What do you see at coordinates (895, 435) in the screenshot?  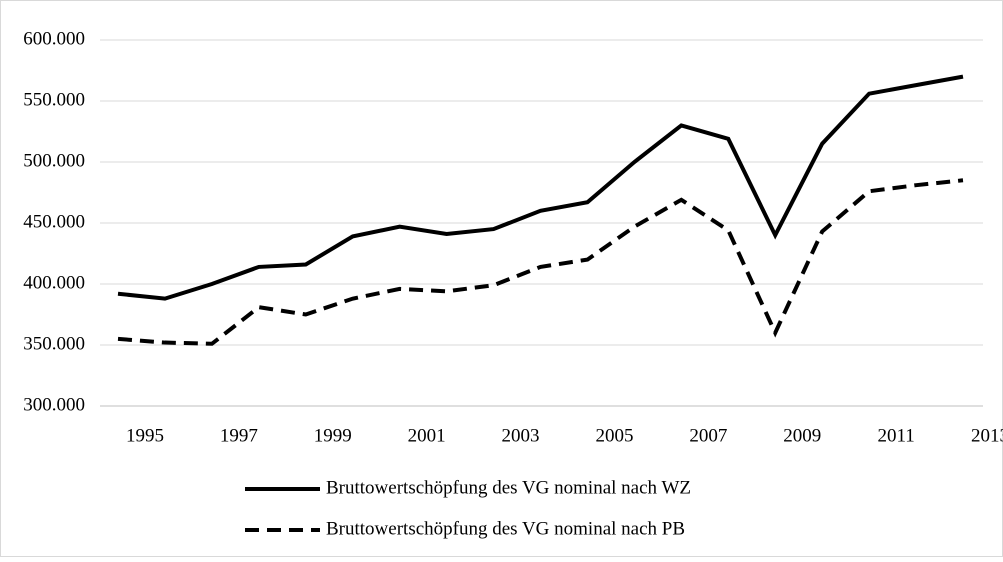 I see `x-tick-label: 2011` at bounding box center [895, 435].